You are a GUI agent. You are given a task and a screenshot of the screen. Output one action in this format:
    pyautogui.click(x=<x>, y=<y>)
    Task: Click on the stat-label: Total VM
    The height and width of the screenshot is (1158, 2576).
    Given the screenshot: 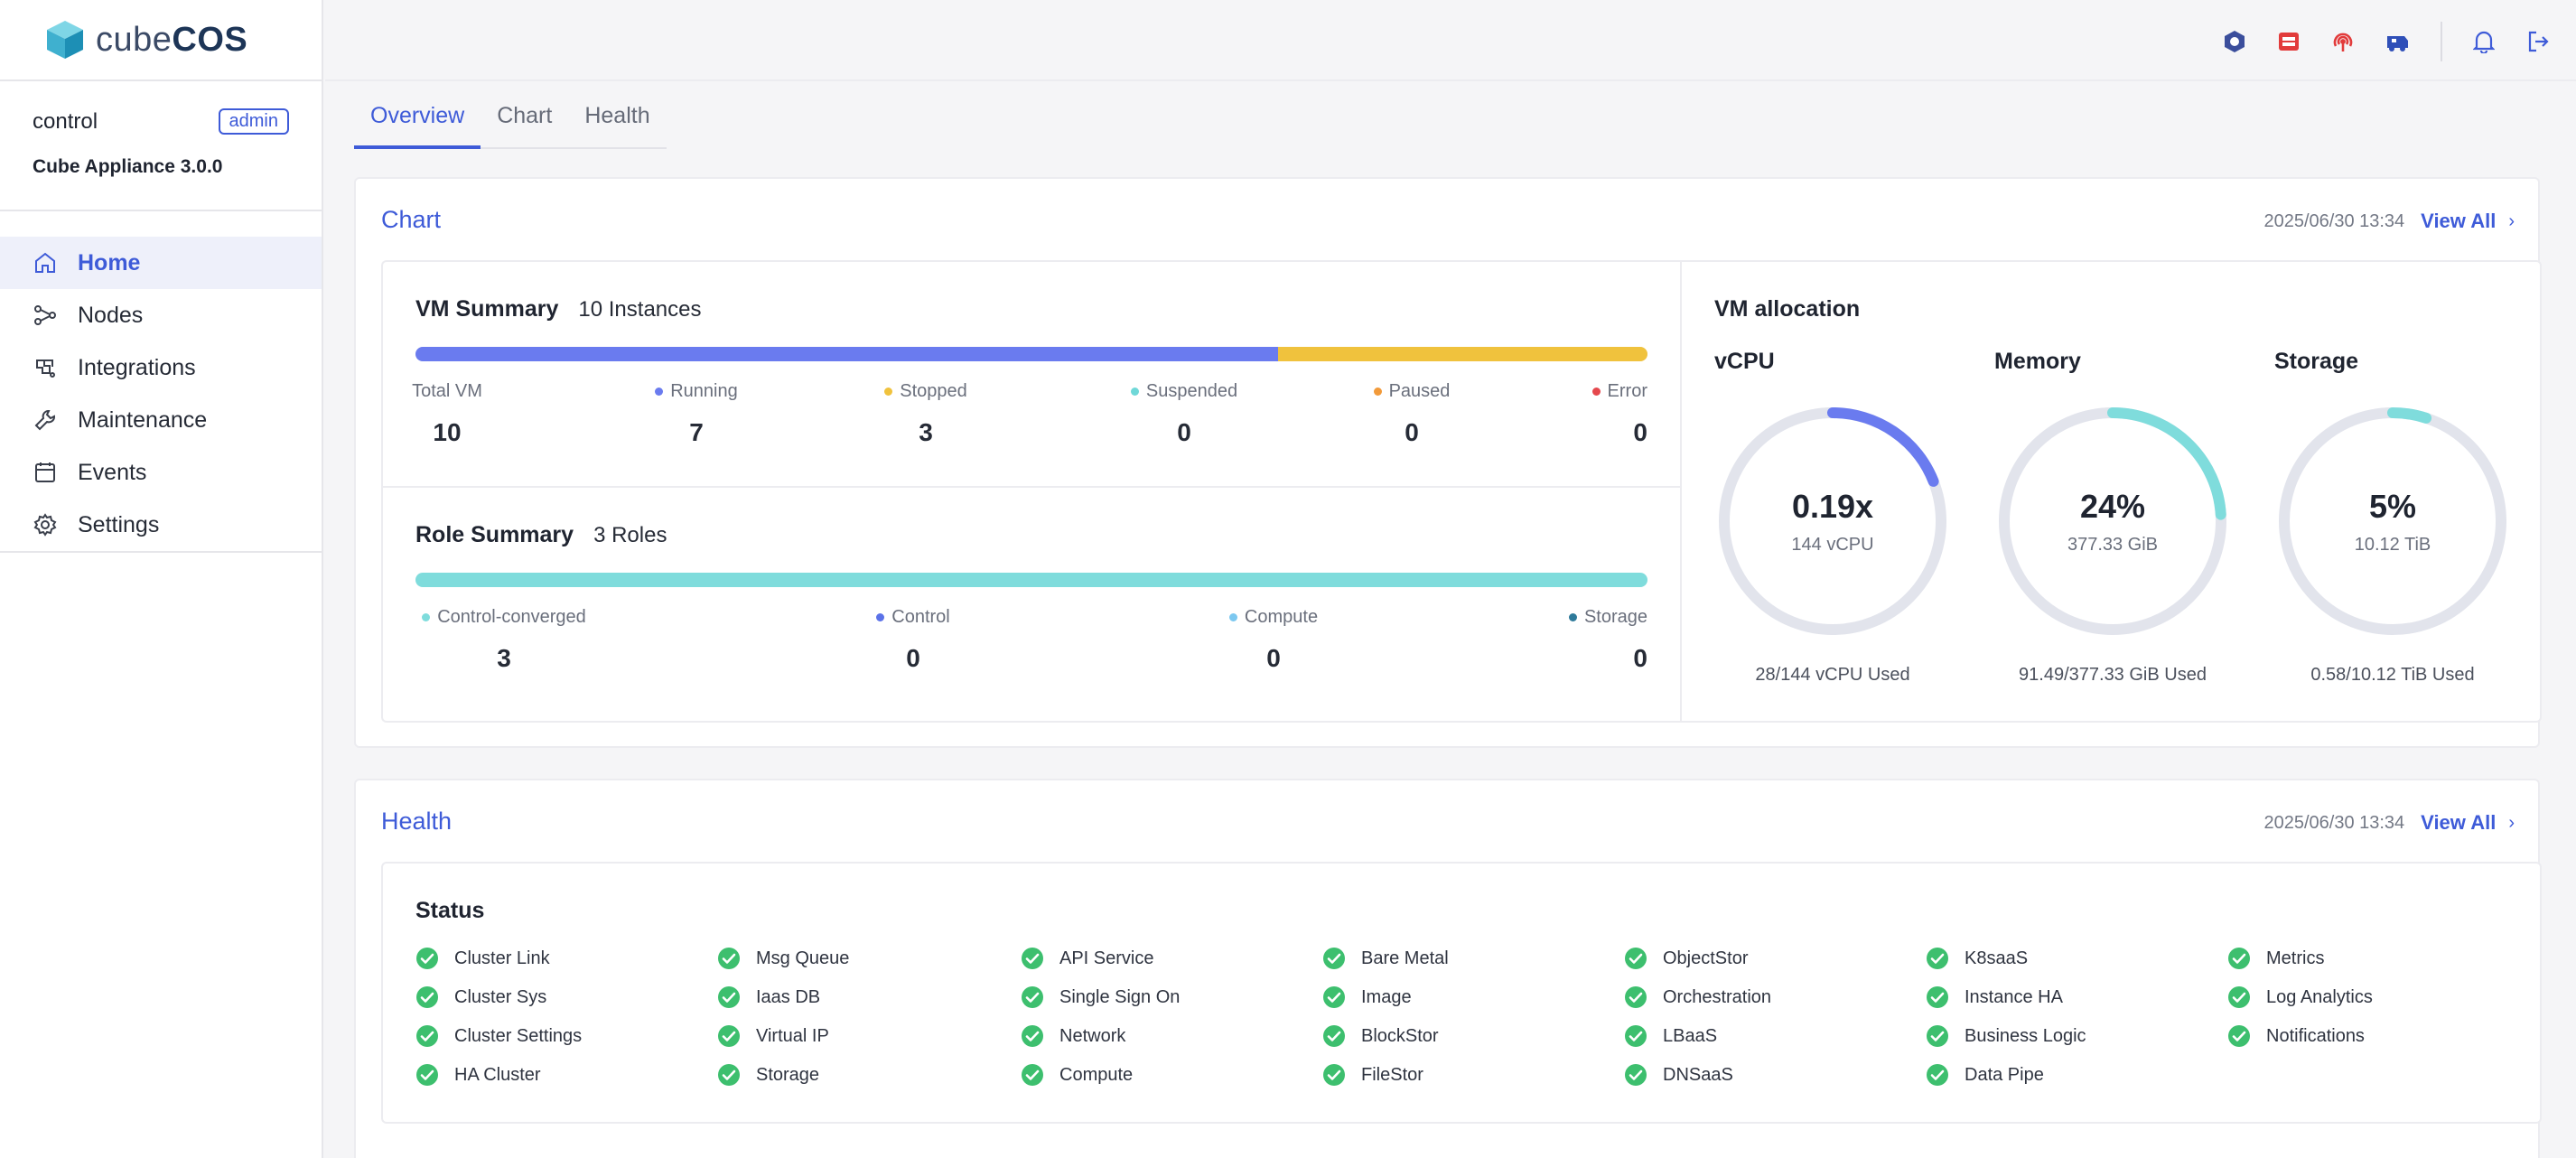 What is the action you would take?
    pyautogui.click(x=447, y=391)
    